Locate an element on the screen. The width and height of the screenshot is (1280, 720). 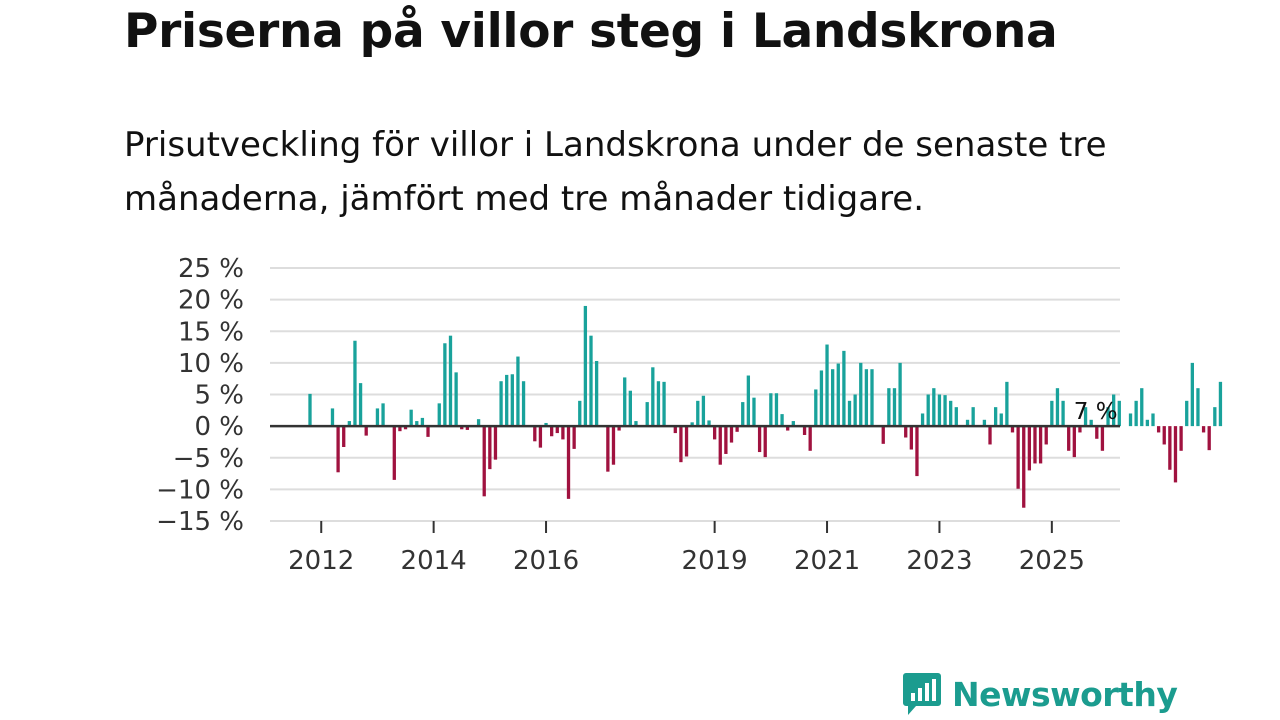
y-tick-label: −10 % is located at coordinates (200, 490).